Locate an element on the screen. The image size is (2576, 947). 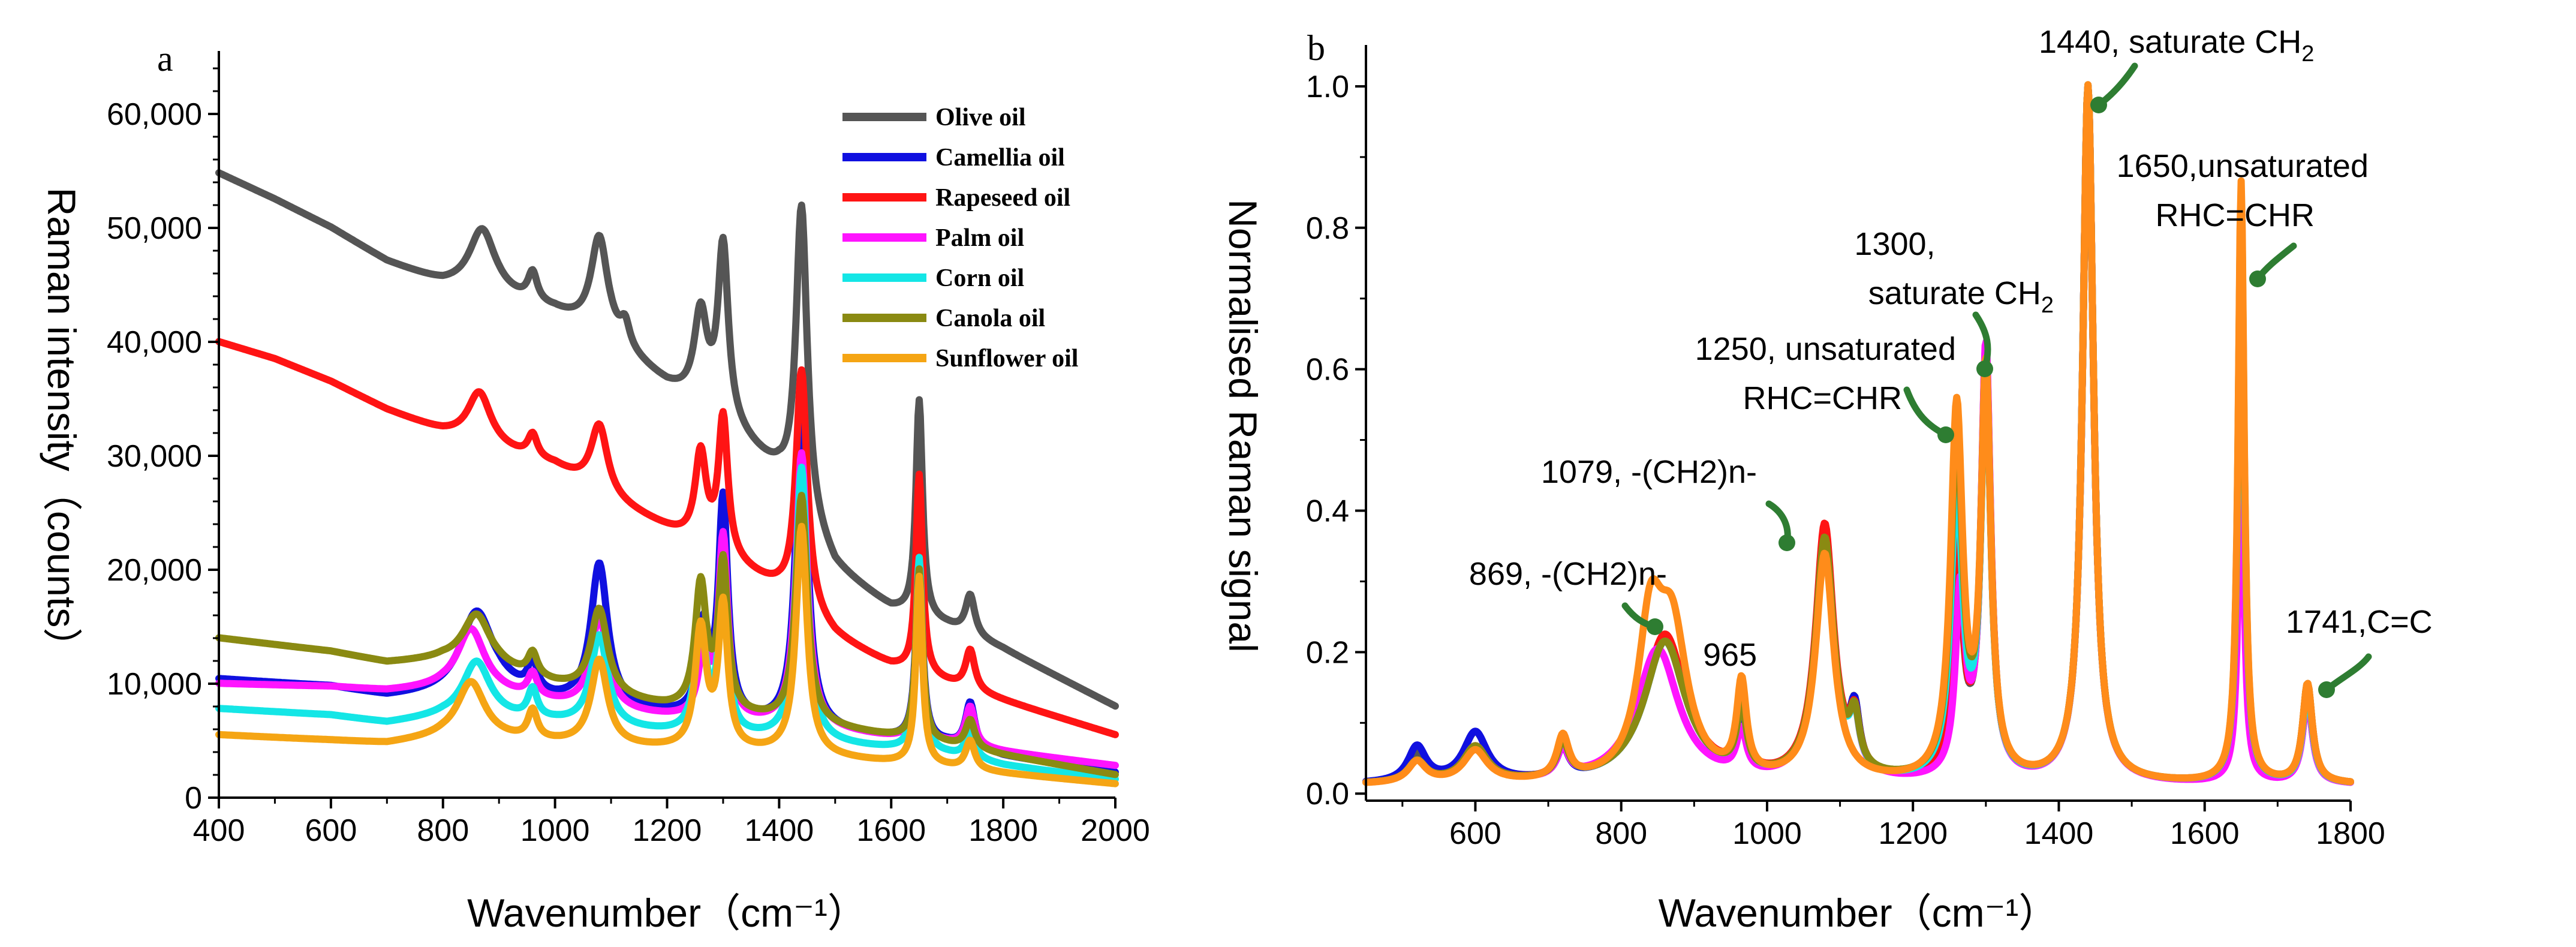
legend-label-rapeseed-oil: Rapeseed oil is located at coordinates (1002, 198).